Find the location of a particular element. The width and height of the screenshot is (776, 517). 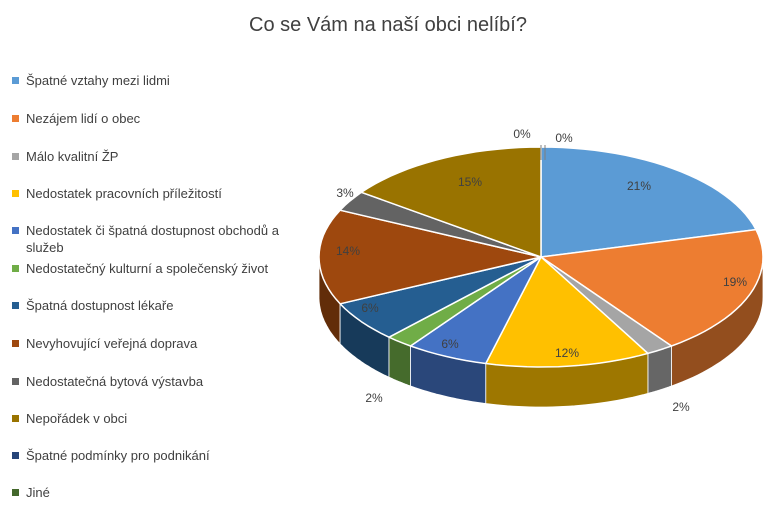

legend-item: Málo kvalitní ŽP is located at coordinates (162, 156).